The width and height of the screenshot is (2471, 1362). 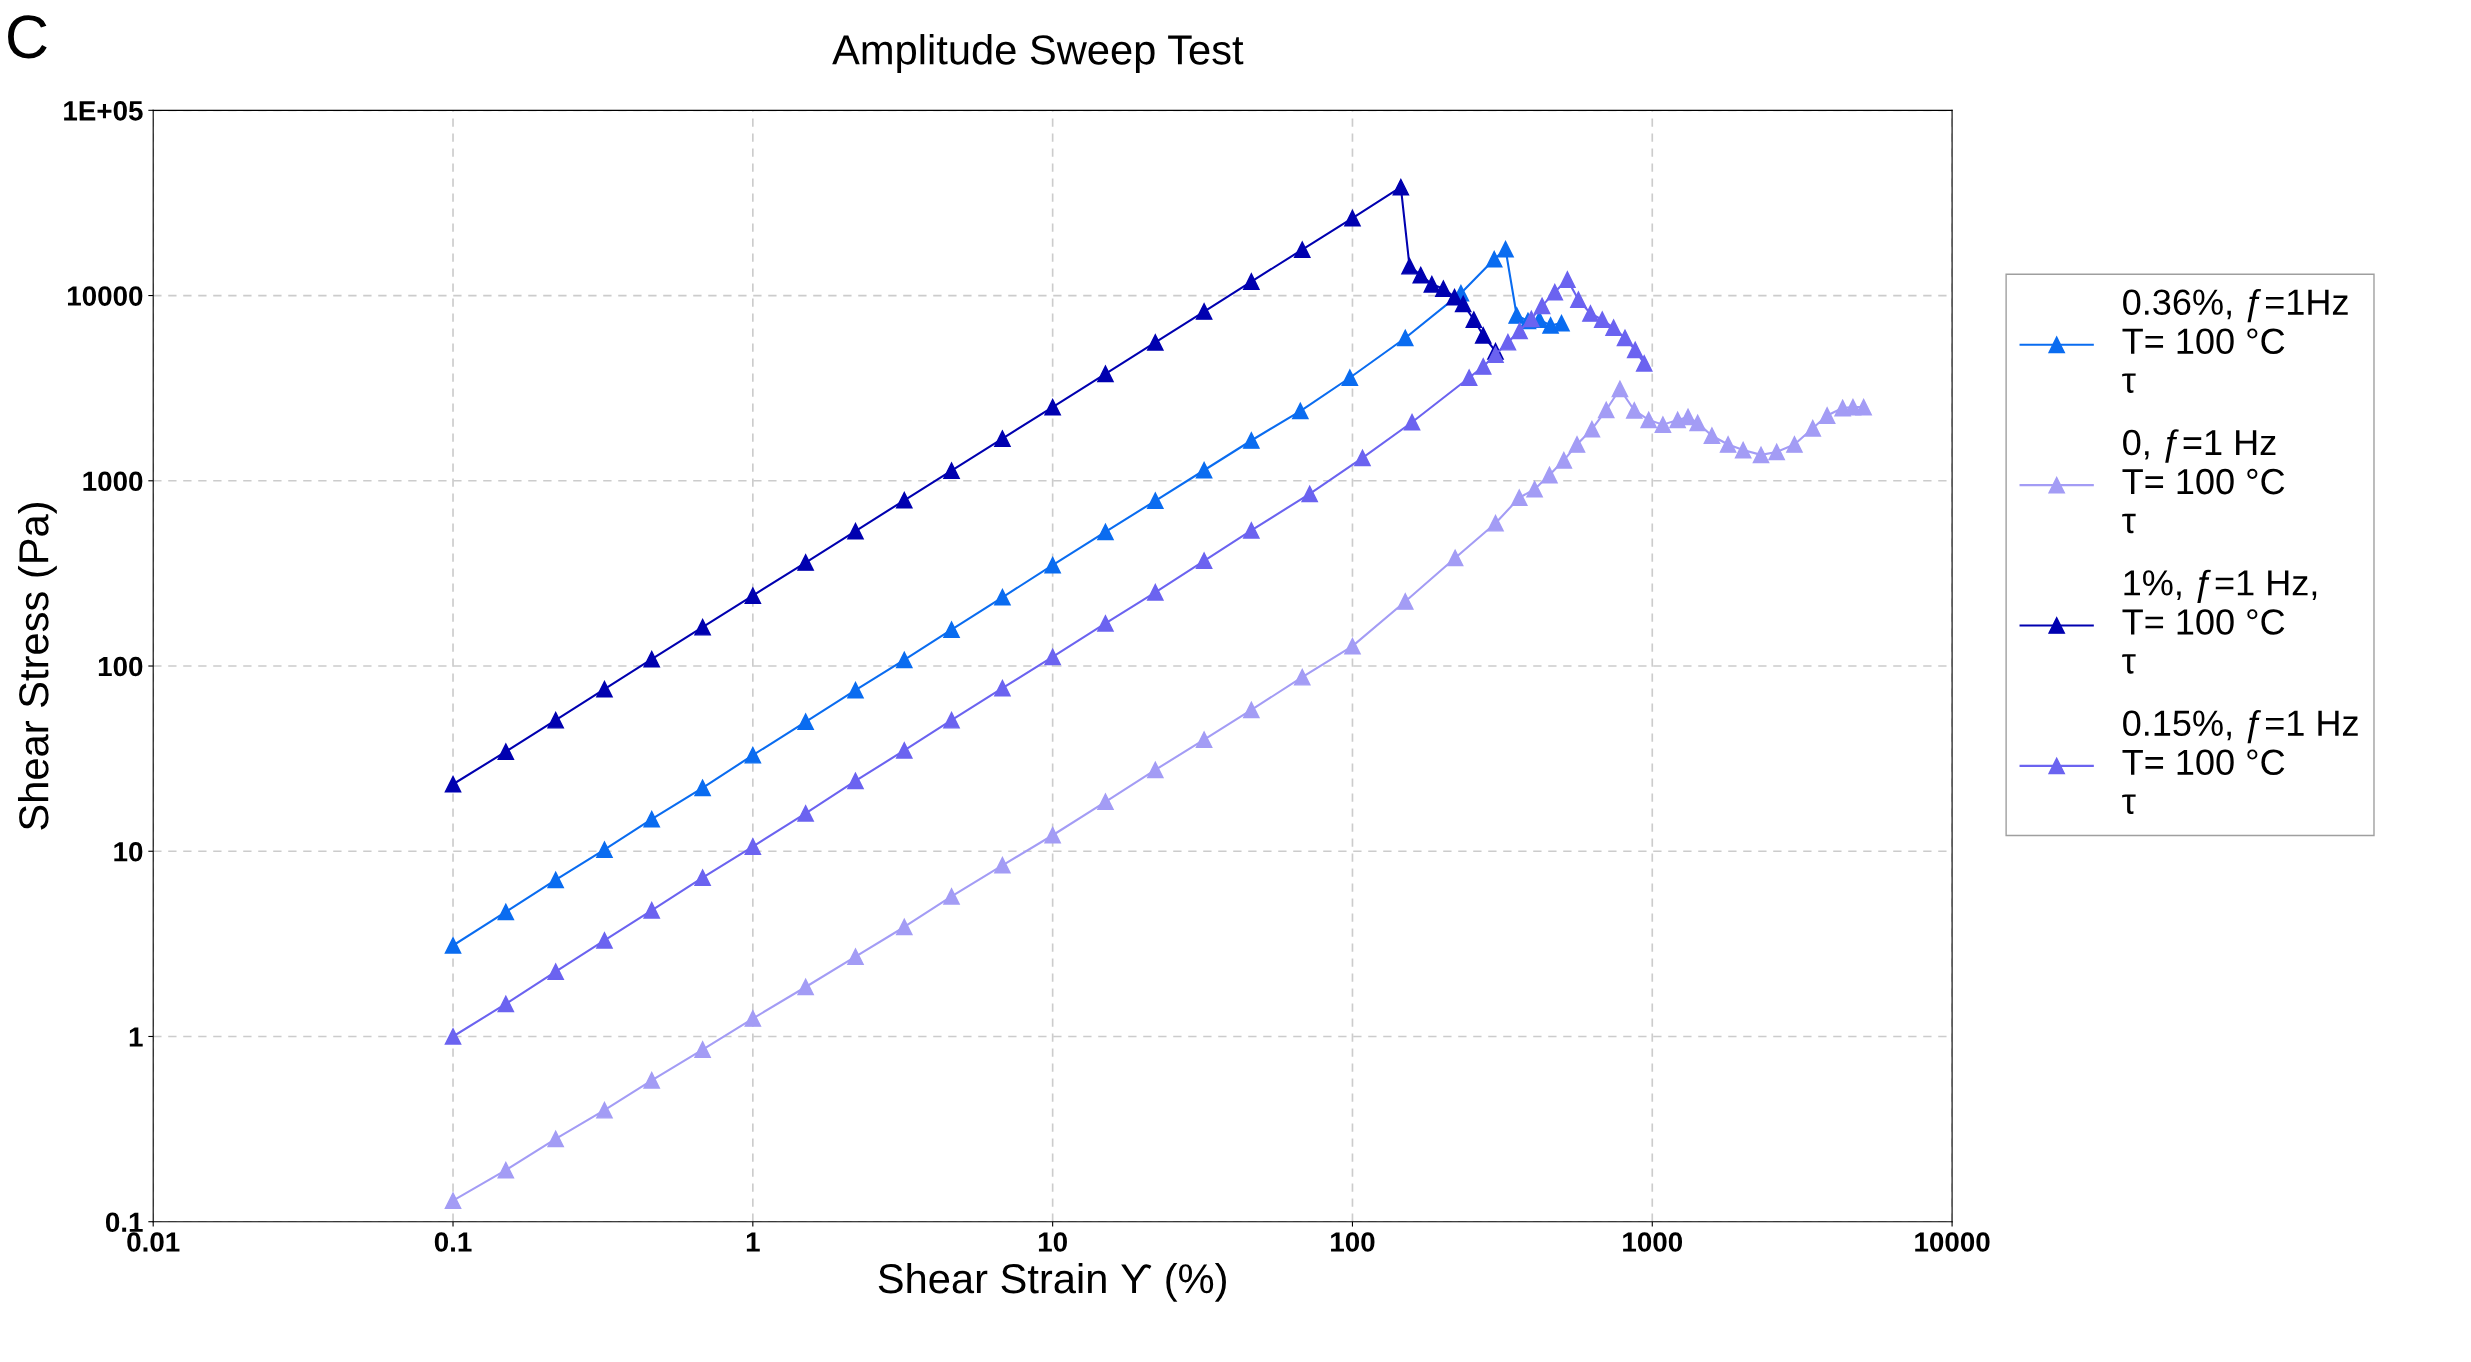 What do you see at coordinates (753, 1242) in the screenshot?
I see `x-tick-label: 1` at bounding box center [753, 1242].